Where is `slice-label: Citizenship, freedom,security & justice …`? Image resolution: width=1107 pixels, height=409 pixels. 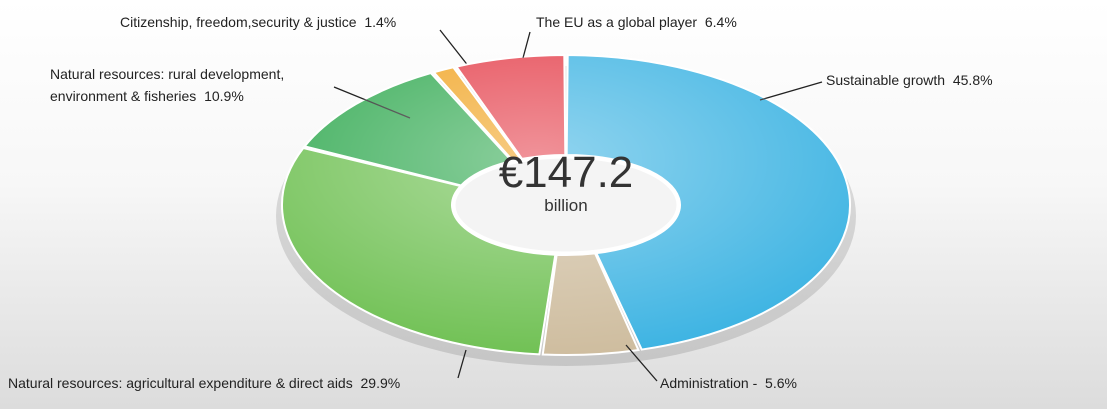
slice-label: Citizenship, freedom,security & justice … is located at coordinates (258, 22).